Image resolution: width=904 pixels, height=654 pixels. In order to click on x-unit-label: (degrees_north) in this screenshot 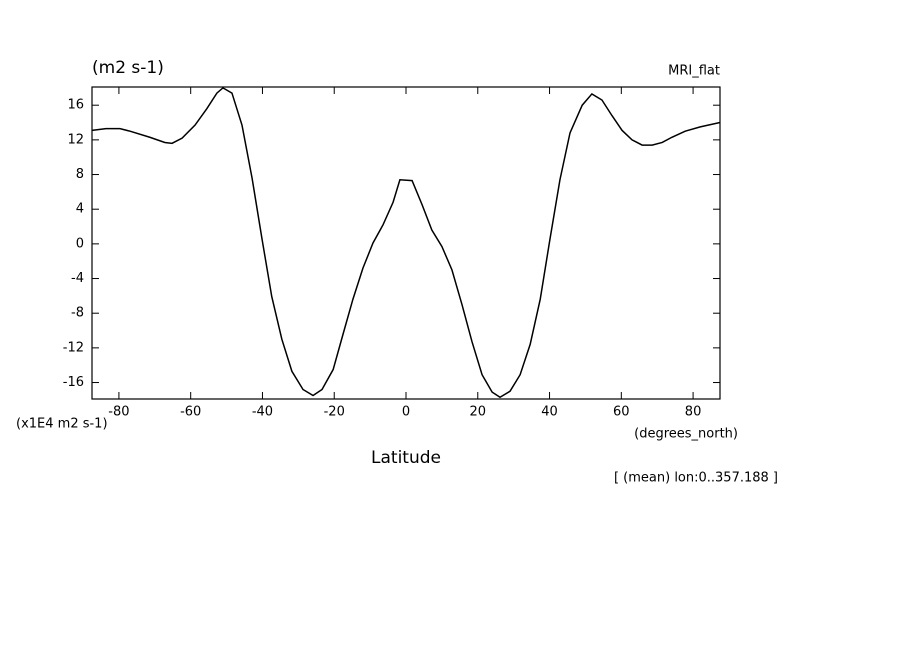, I will do `click(686, 434)`.